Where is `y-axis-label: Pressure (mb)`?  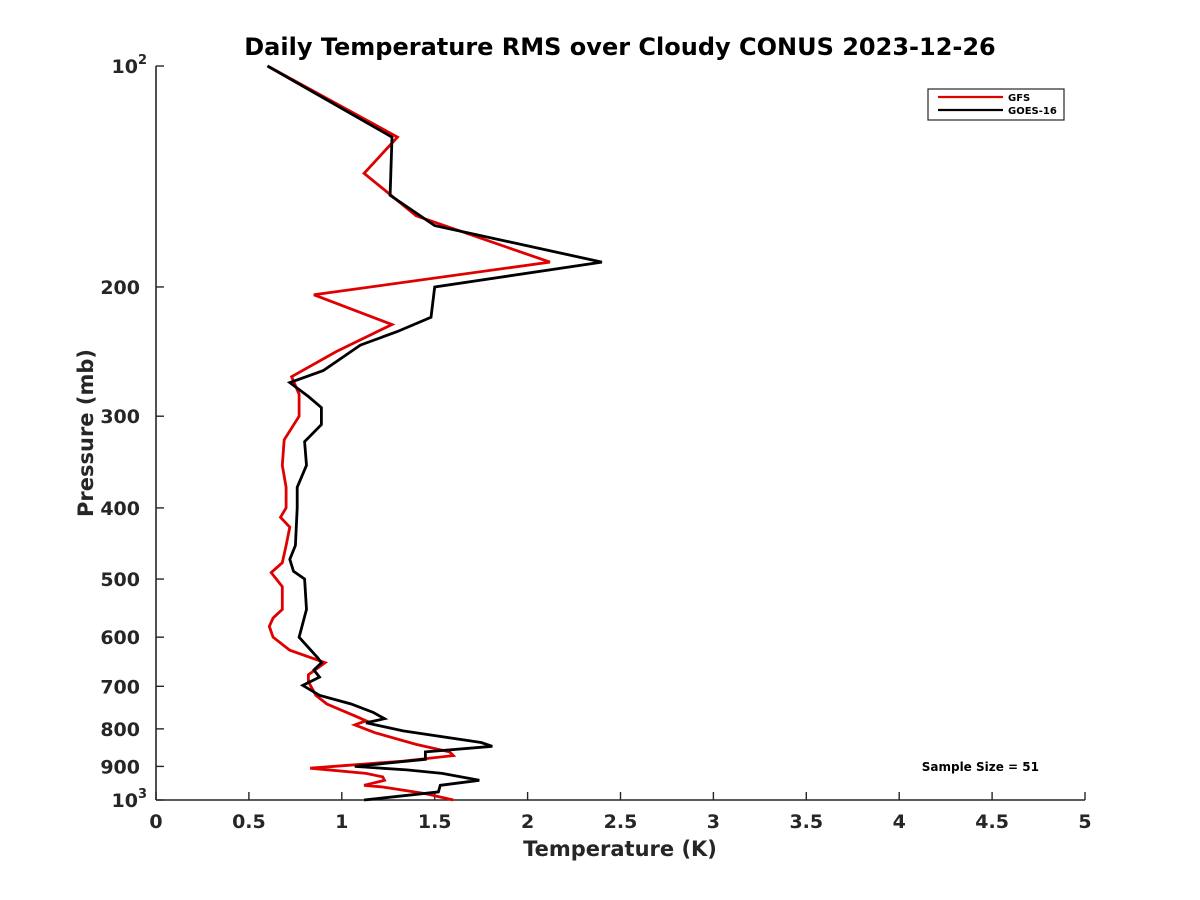
y-axis-label: Pressure (mb) is located at coordinates (86, 433).